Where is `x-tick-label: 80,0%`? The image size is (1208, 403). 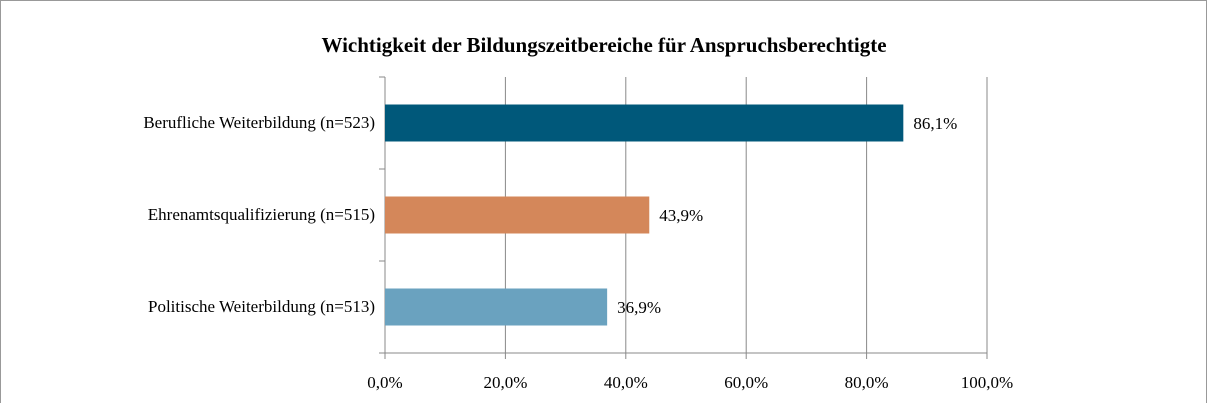 x-tick-label: 80,0% is located at coordinates (867, 382).